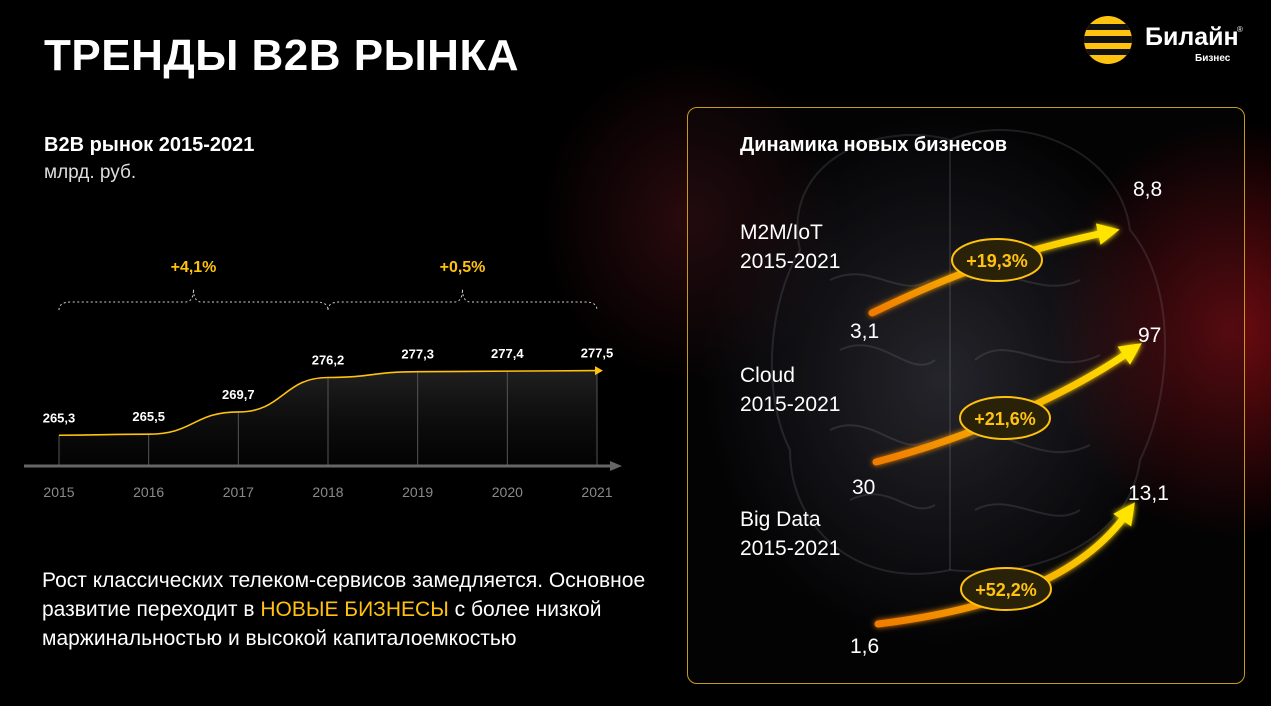 Image resolution: width=1271 pixels, height=706 pixels. What do you see at coordinates (58, 492) in the screenshot?
I see `x-tick-2015: 2015` at bounding box center [58, 492].